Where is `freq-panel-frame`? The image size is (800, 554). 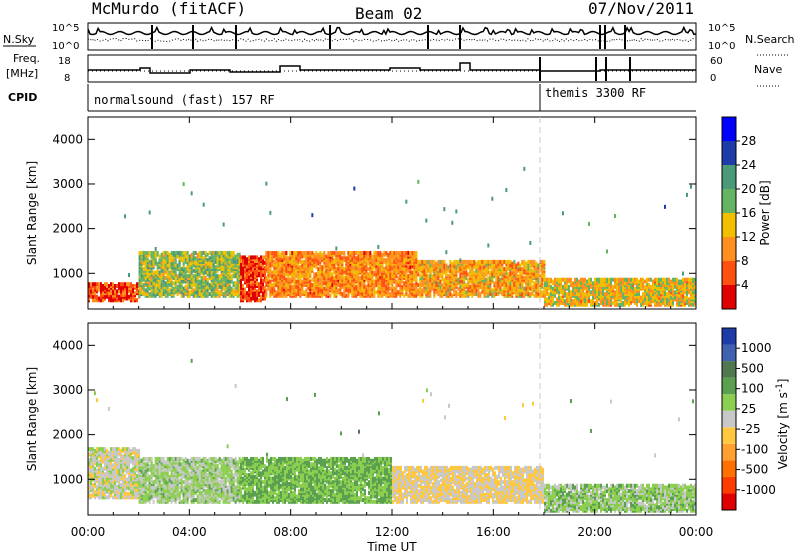
freq-panel-frame is located at coordinates (392, 68).